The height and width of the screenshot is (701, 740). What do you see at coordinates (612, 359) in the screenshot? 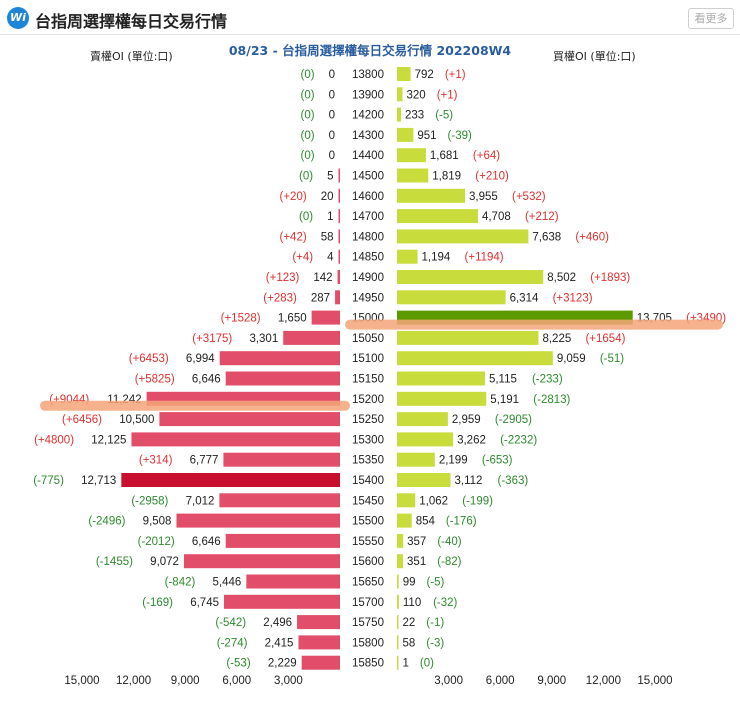
I see `call-change-15100: (-51)` at bounding box center [612, 359].